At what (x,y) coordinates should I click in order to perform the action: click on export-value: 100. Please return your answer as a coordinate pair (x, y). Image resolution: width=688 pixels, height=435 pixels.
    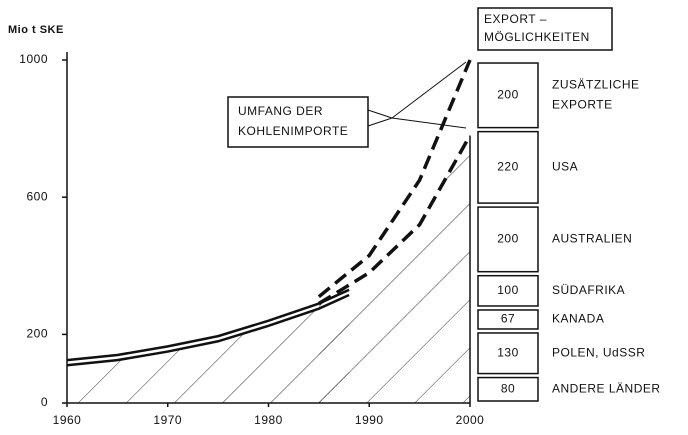
    Looking at the image, I should click on (508, 290).